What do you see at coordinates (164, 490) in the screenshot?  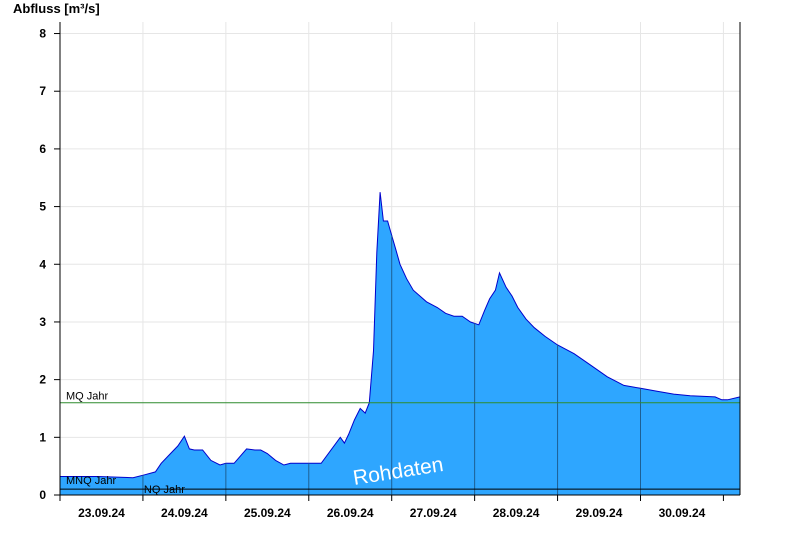 I see `nq-label: NQ Jahr` at bounding box center [164, 490].